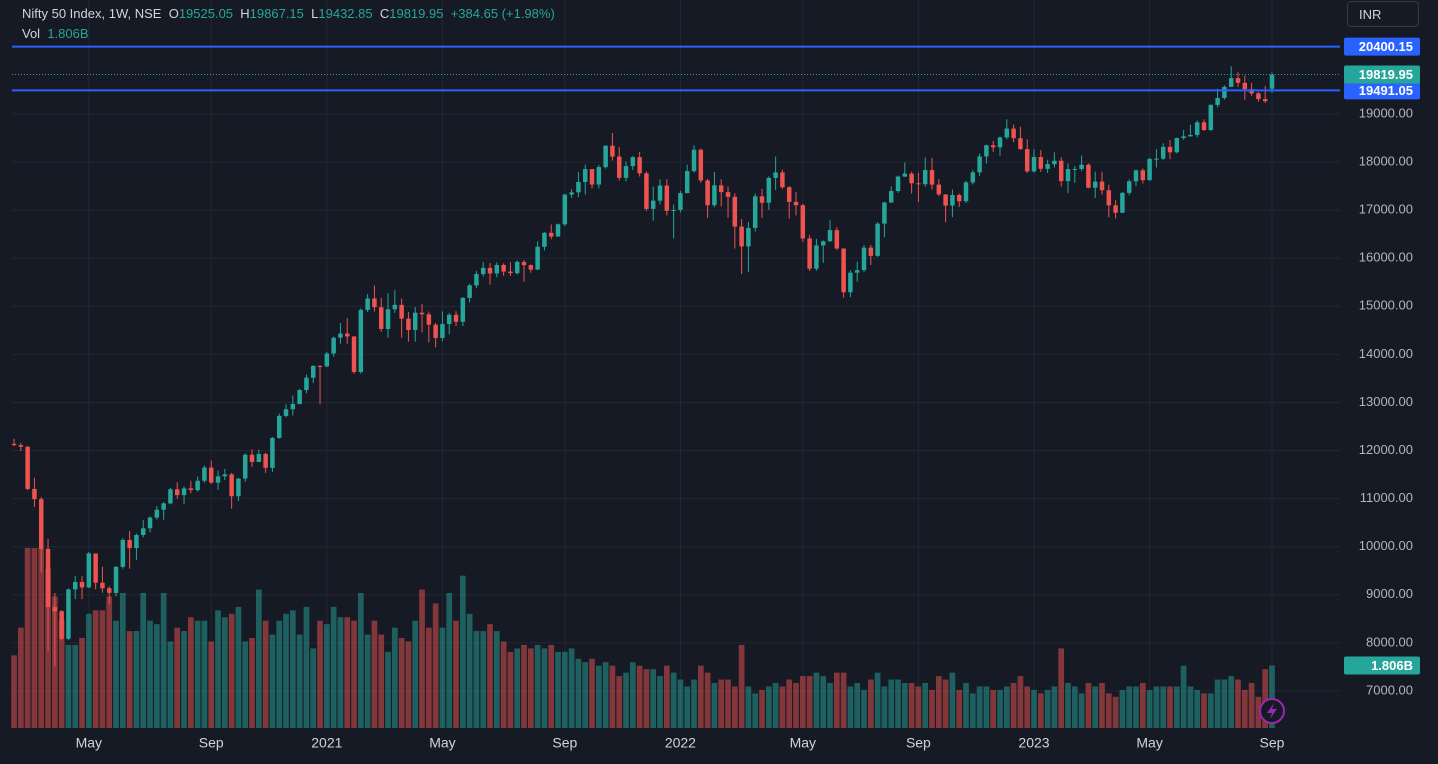 Image resolution: width=1438 pixels, height=764 pixels. I want to click on x-tick-label: 2021, so click(326, 743).